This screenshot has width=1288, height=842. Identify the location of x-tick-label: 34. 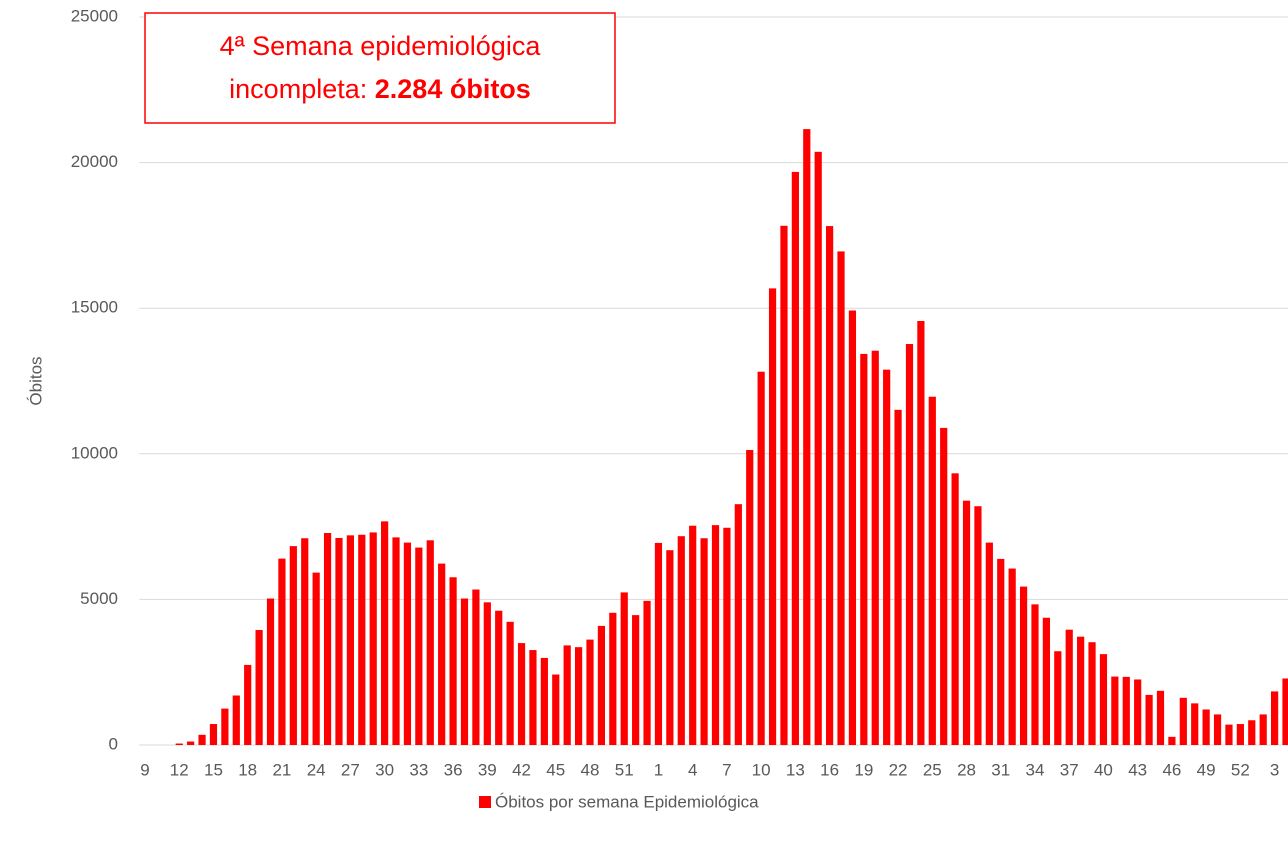
(1035, 769).